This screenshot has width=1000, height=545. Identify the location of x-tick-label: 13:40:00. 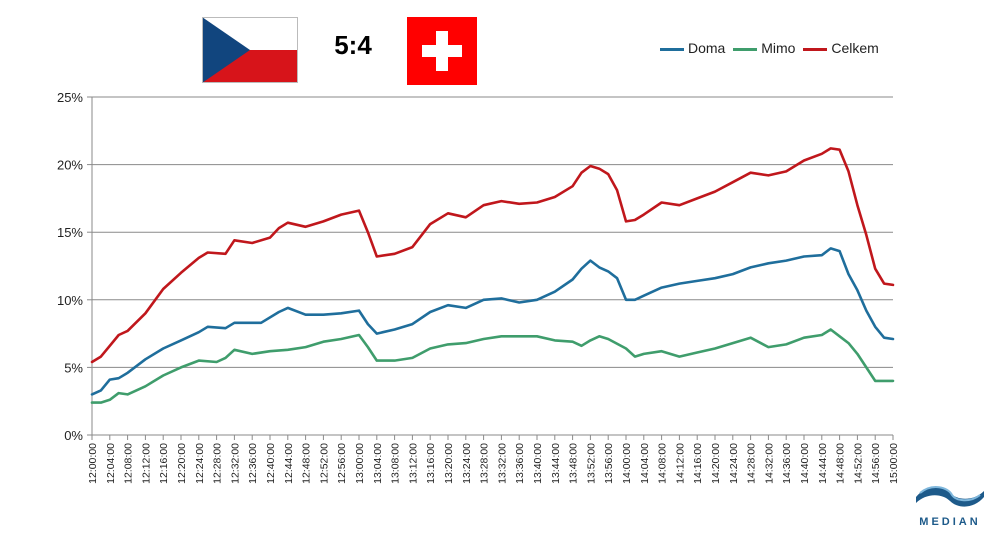
(538, 463).